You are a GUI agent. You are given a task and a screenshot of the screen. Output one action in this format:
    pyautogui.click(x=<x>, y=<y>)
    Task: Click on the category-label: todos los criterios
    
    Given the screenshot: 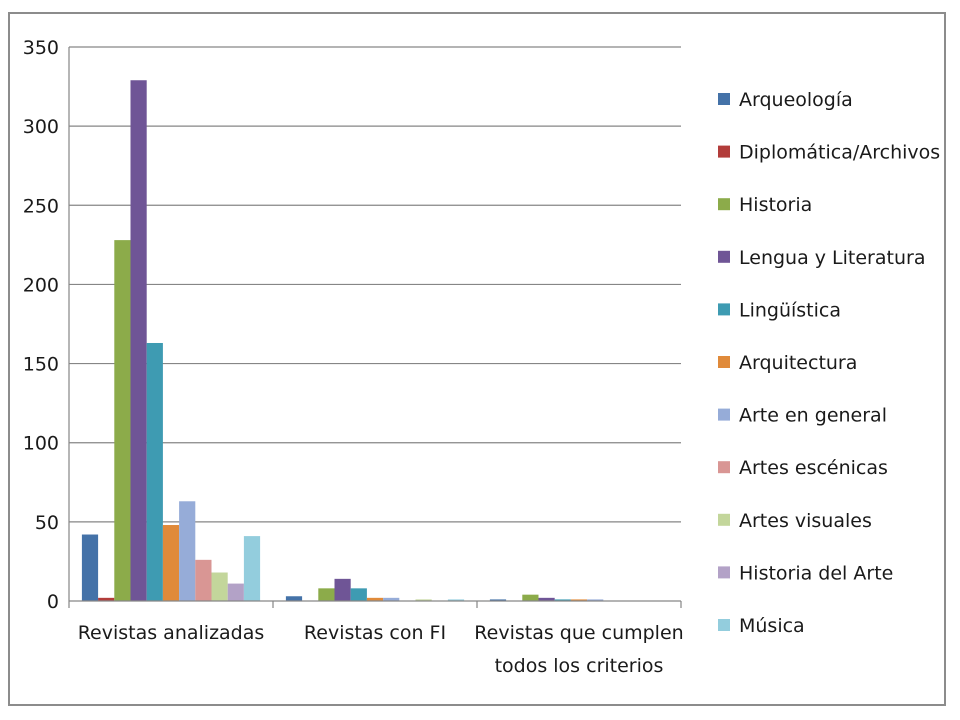 What is the action you would take?
    pyautogui.click(x=579, y=666)
    